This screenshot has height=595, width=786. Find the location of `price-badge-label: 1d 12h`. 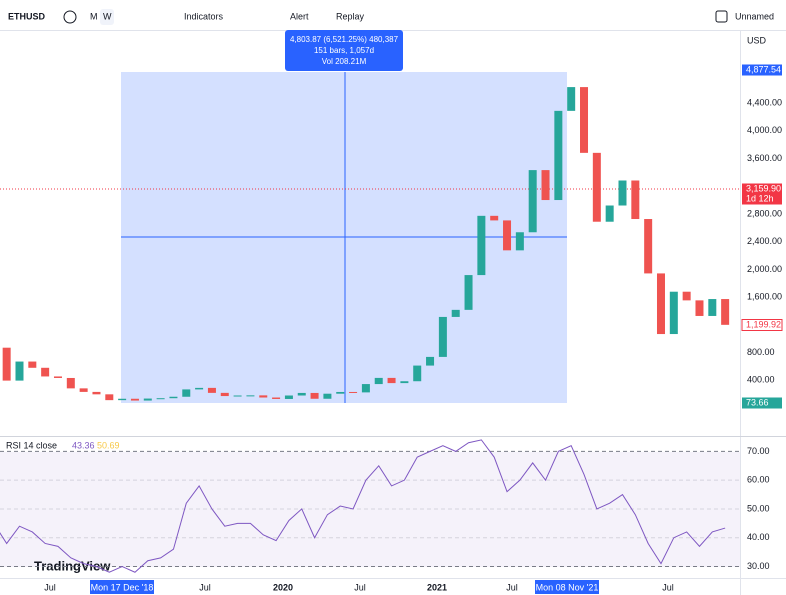

price-badge-label: 1d 12h is located at coordinates (760, 198).